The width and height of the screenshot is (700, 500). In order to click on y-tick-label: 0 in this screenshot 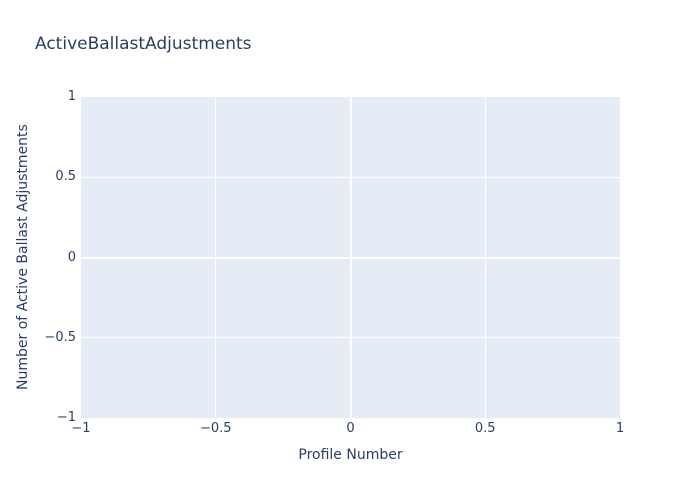, I will do `click(71, 257)`.